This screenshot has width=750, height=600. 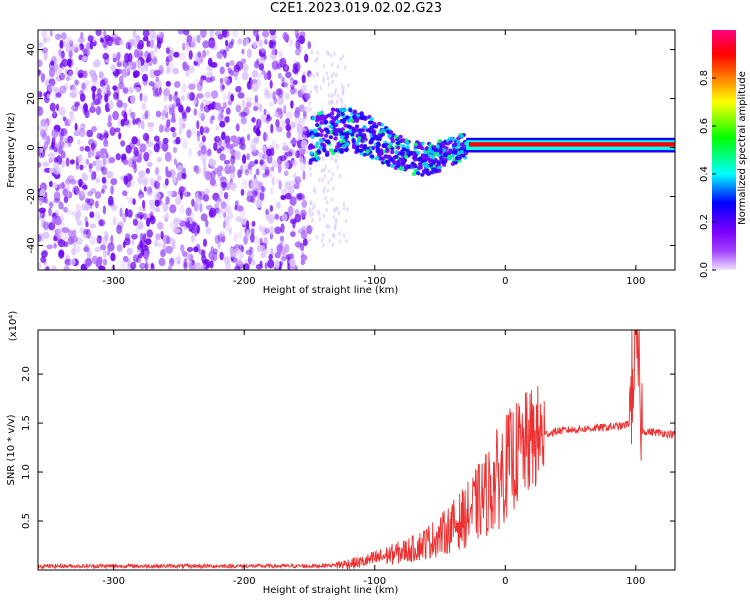 I want to click on colorbar-tick-label: 0.4, so click(x=704, y=174).